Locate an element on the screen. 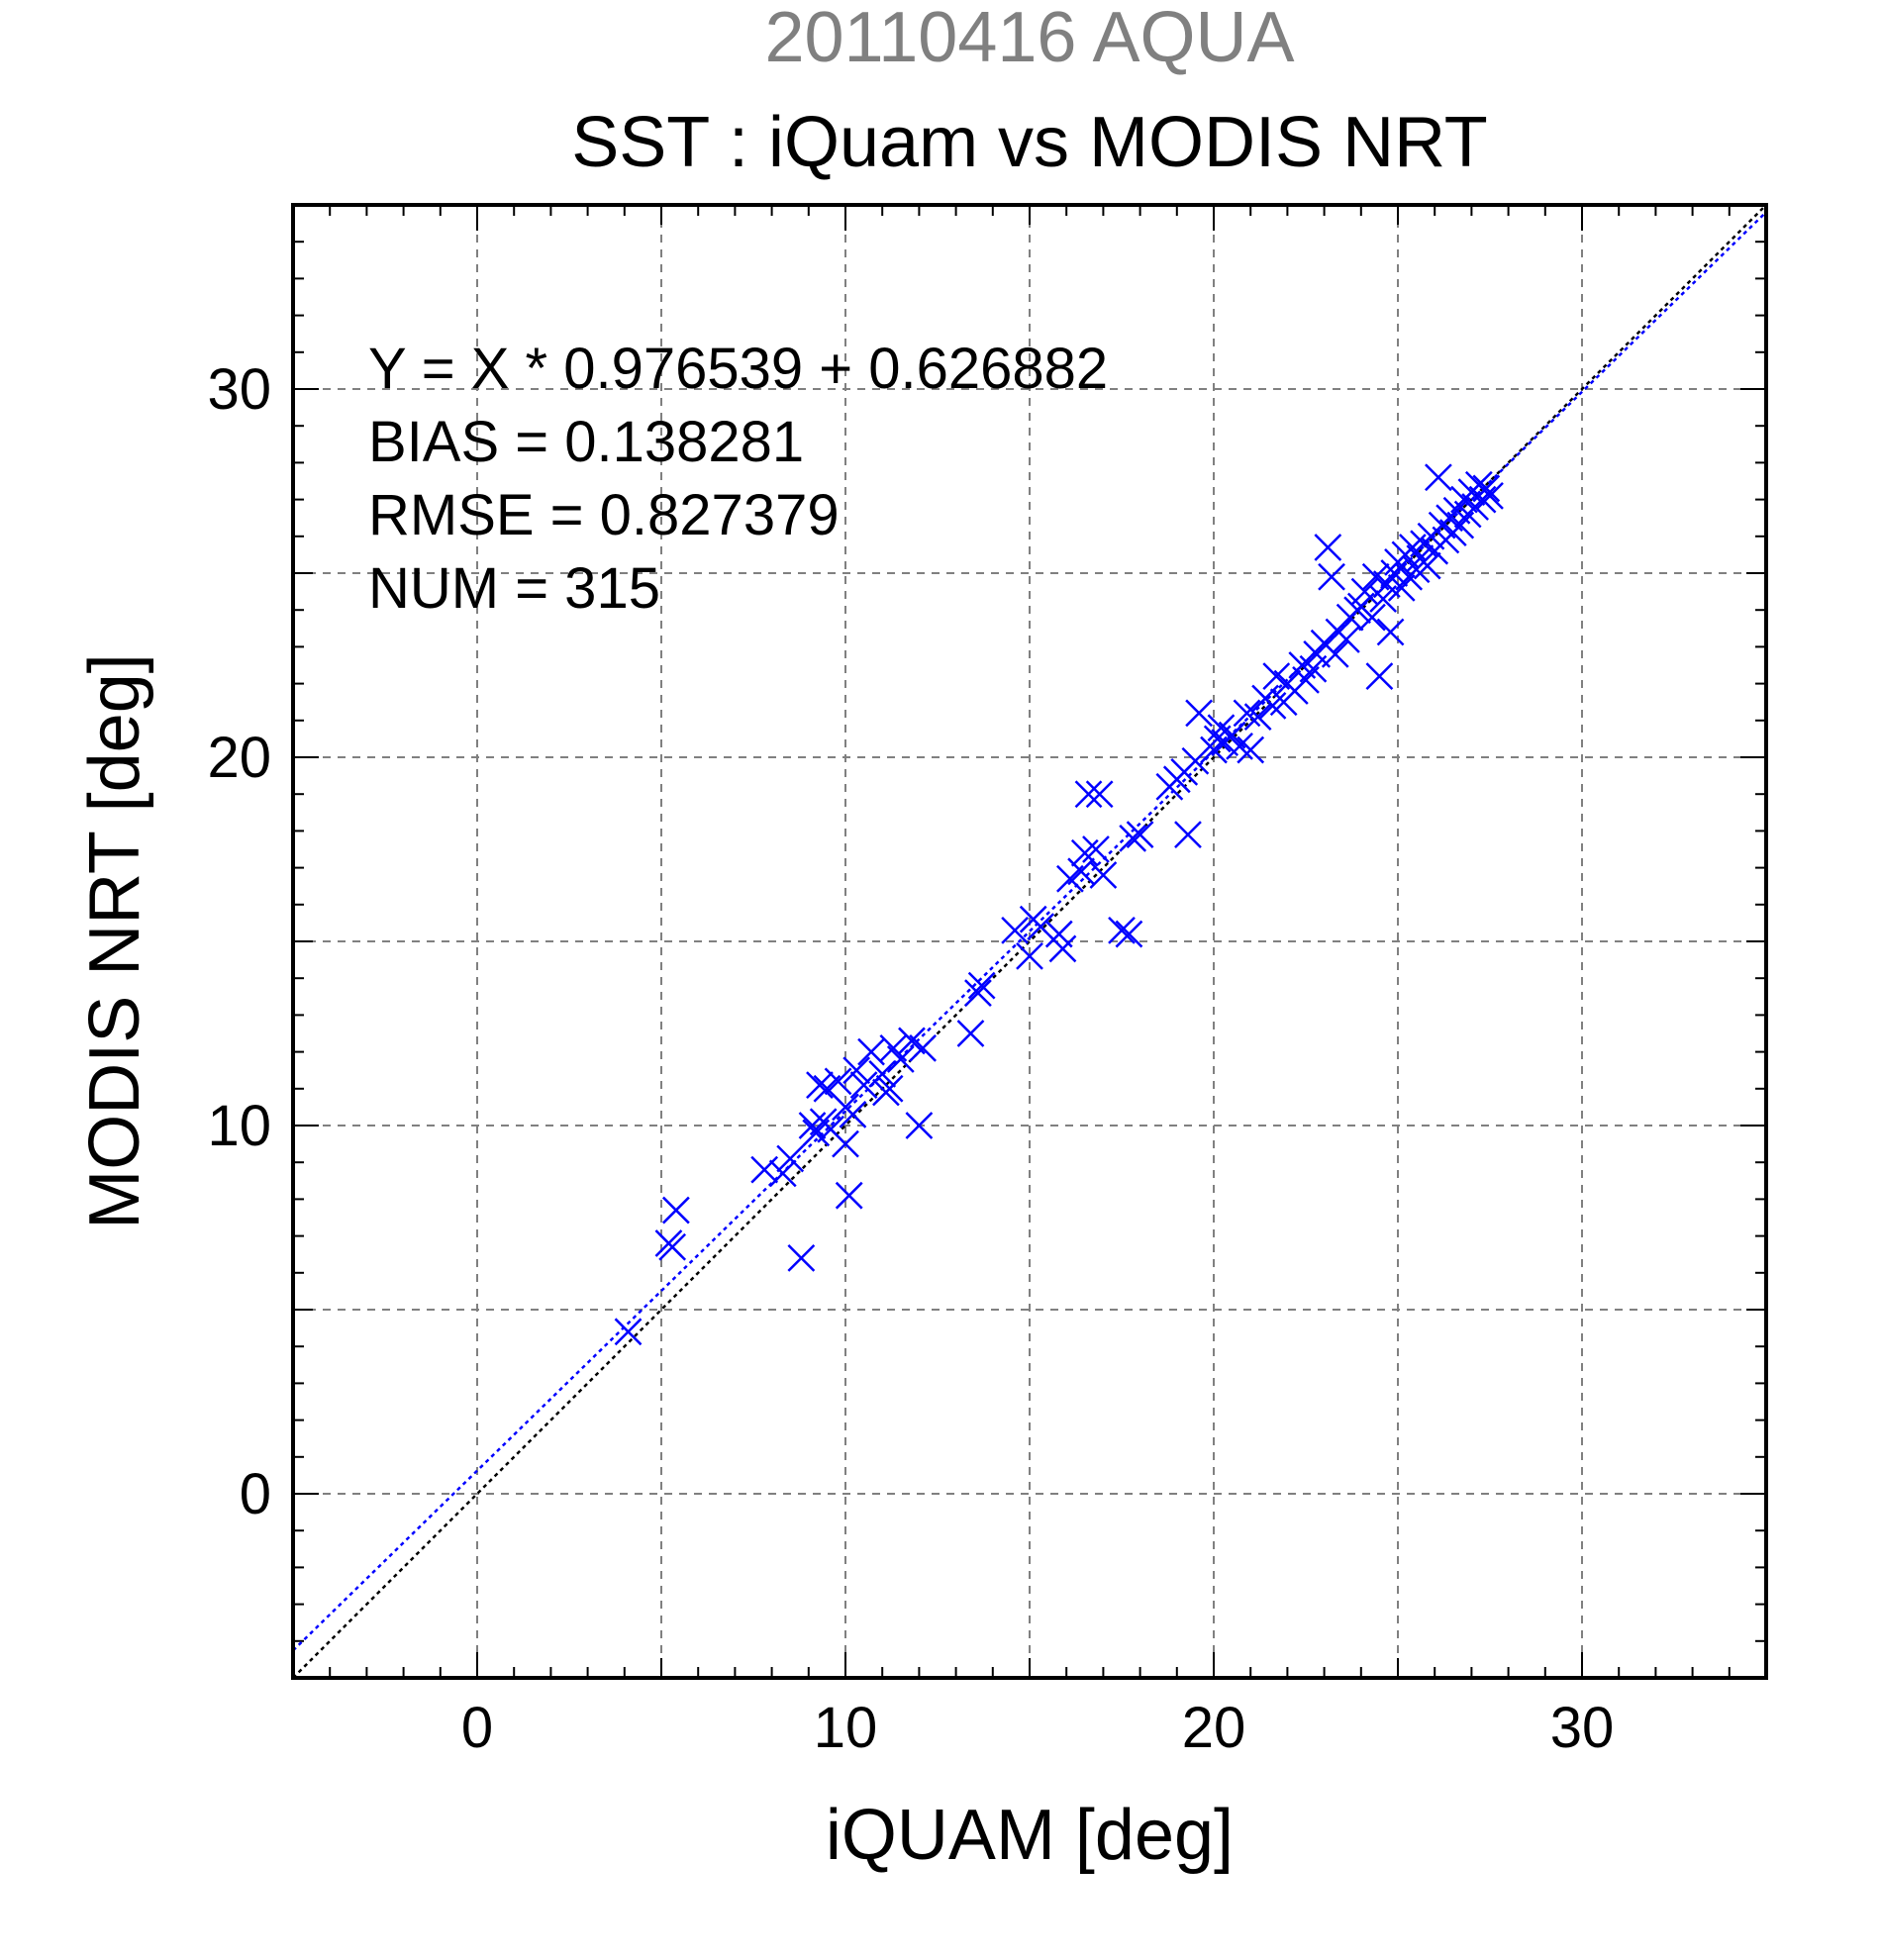 Image resolution: width=1881 pixels, height=1960 pixels. x-tick-label: 0 is located at coordinates (477, 1728).